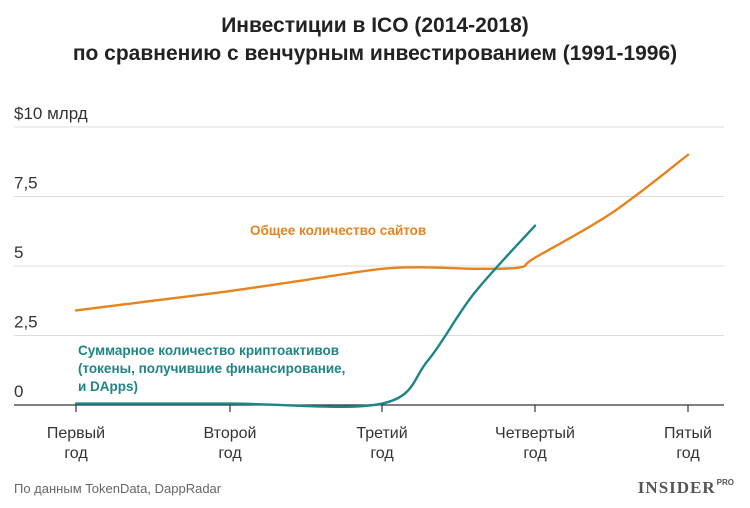 This screenshot has height=508, width=750. What do you see at coordinates (375, 25) in the screenshot?
I see `chart-title-line-1: Инвестиции в ICO (2014-2018)` at bounding box center [375, 25].